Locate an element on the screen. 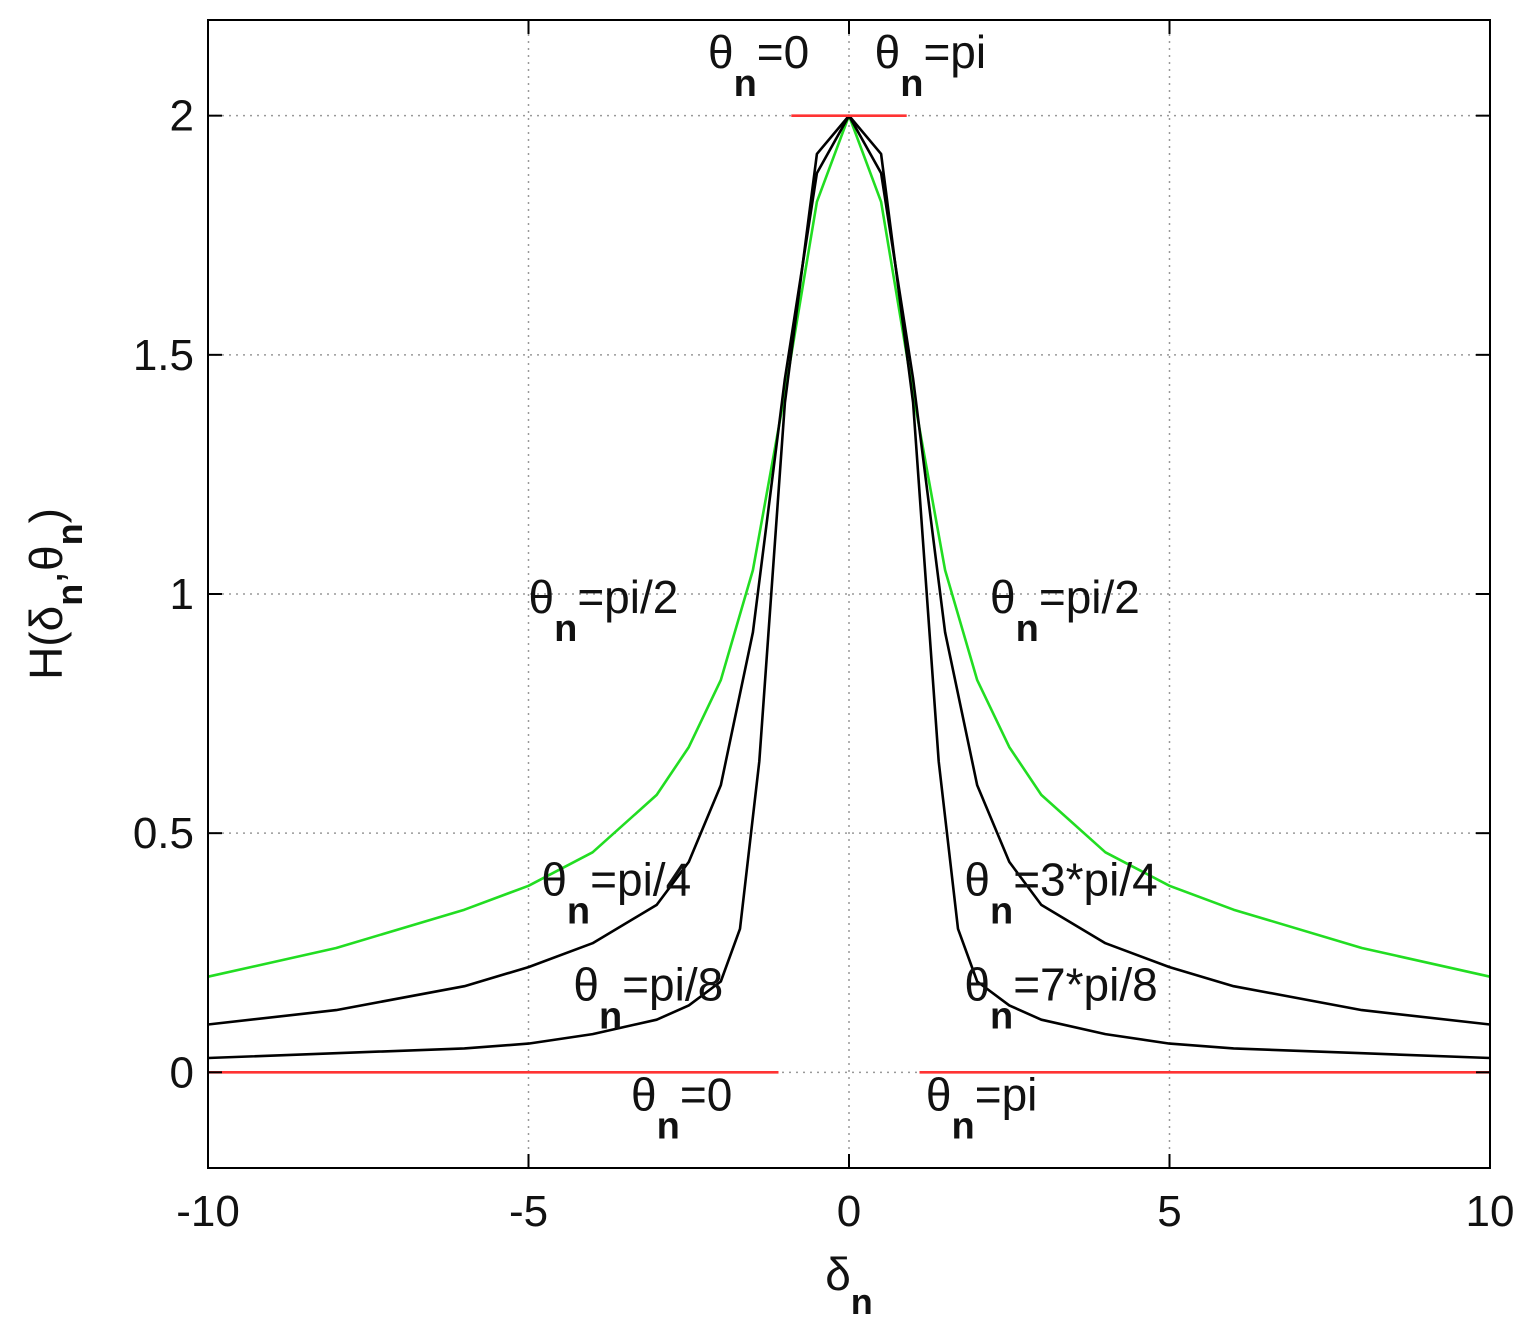  annotation-5: θn=pi/4 is located at coordinates (616, 892).